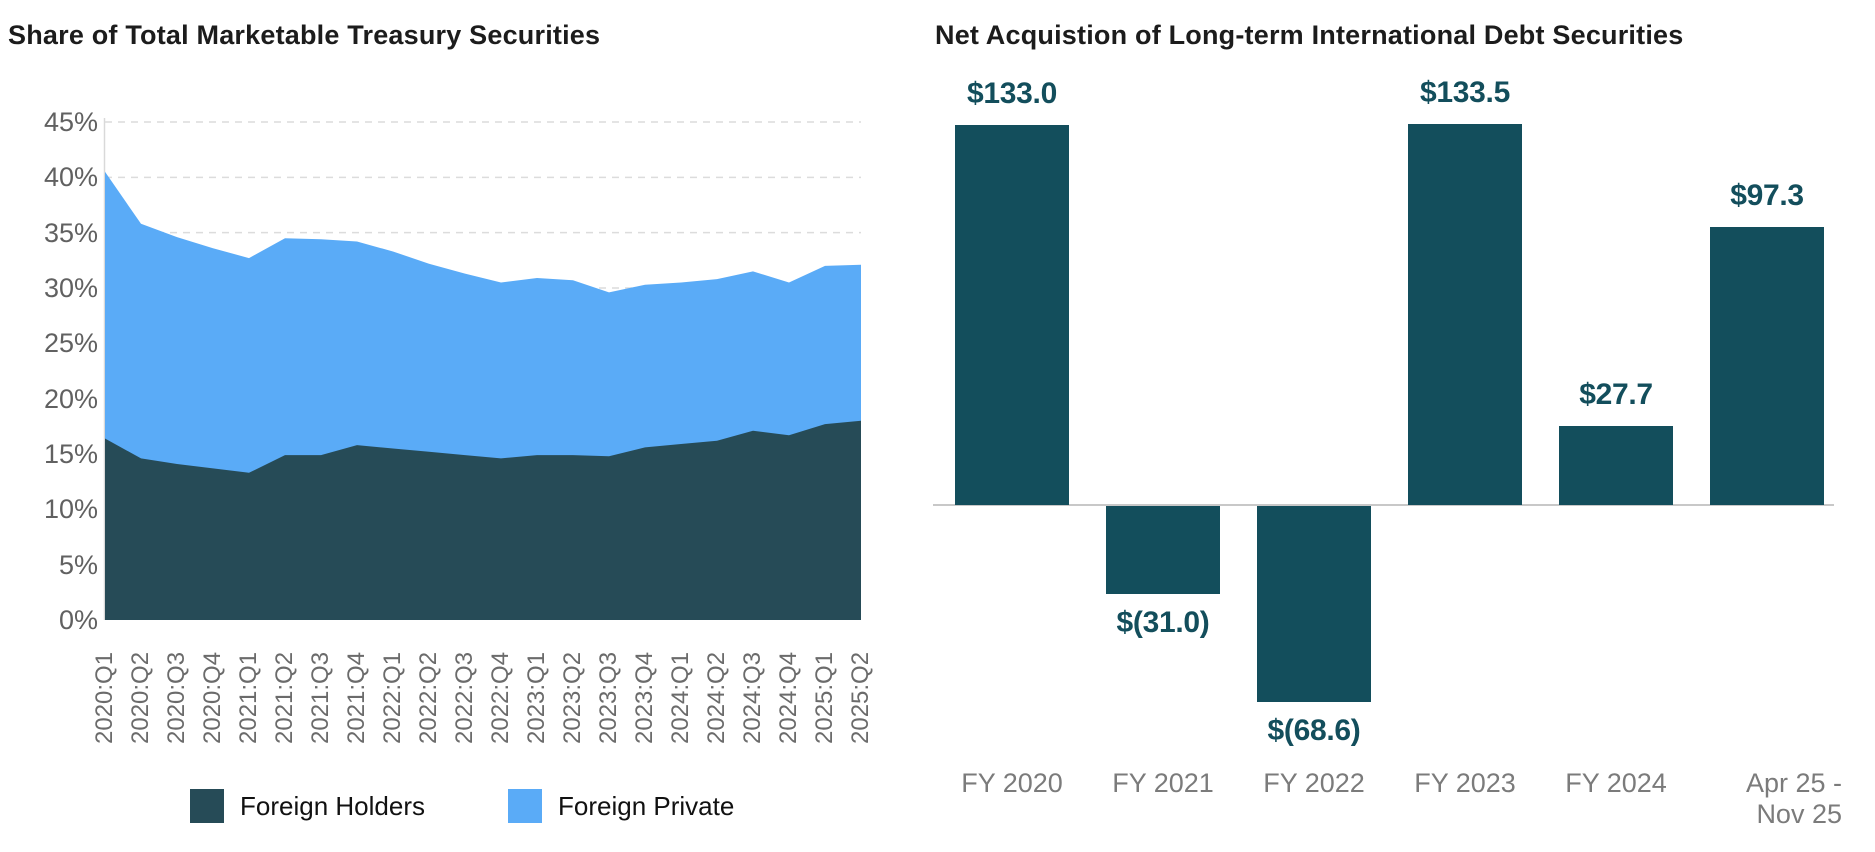  What do you see at coordinates (207, 806) in the screenshot?
I see `foreign-holders-swatch-icon` at bounding box center [207, 806].